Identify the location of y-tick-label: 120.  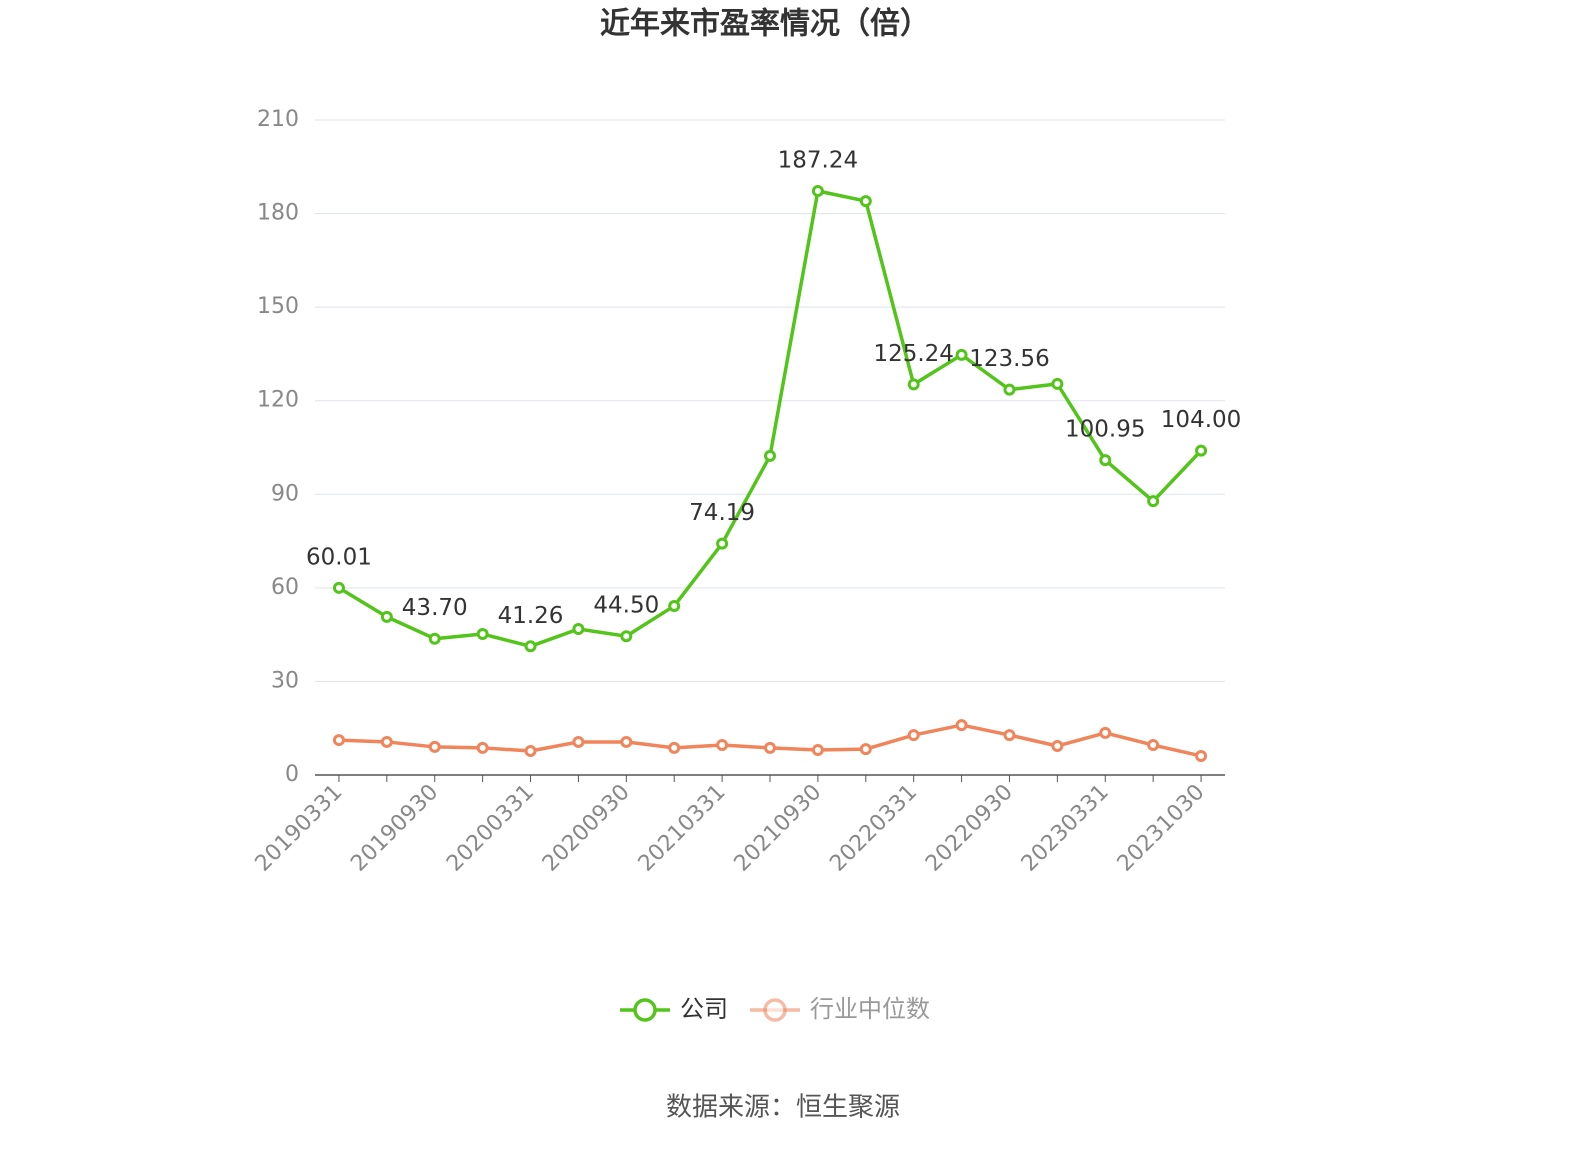
(278, 400).